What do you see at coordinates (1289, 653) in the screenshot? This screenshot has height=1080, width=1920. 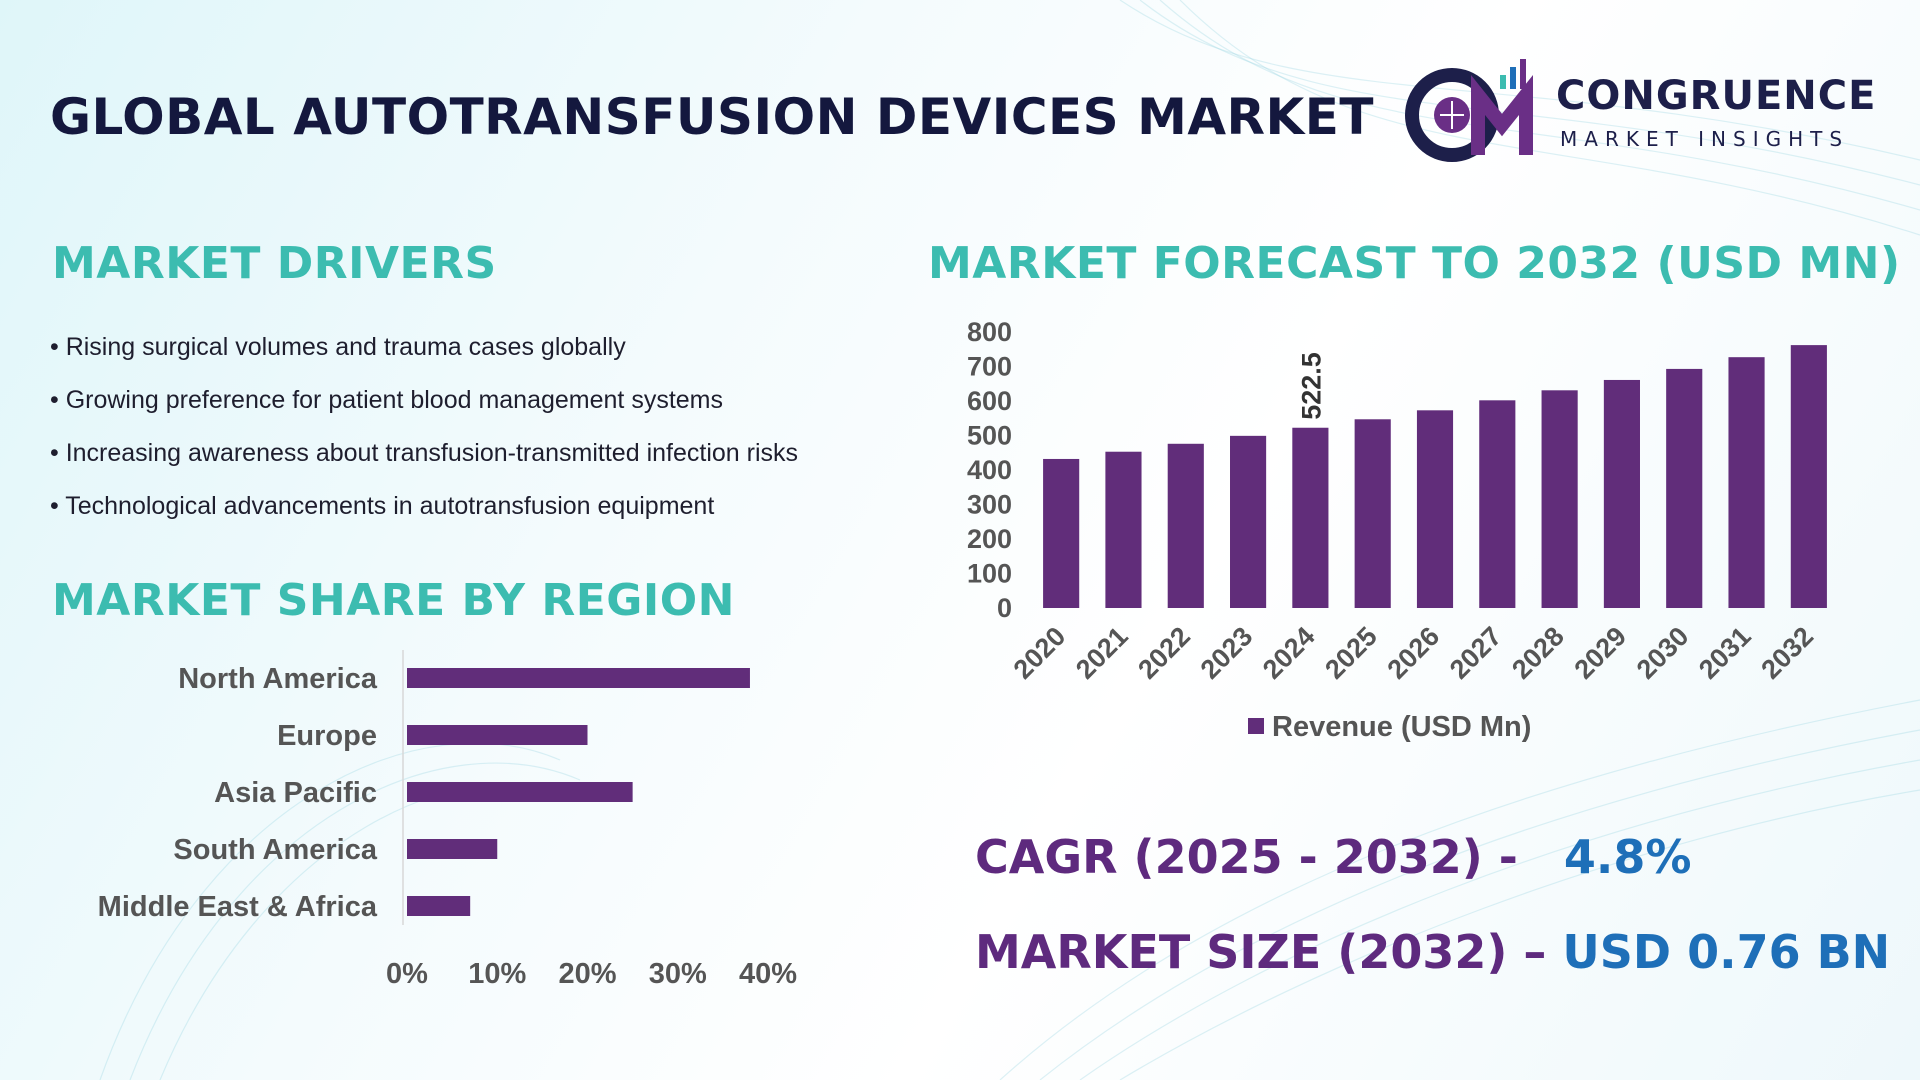 I see `x-tick-label: 2024` at bounding box center [1289, 653].